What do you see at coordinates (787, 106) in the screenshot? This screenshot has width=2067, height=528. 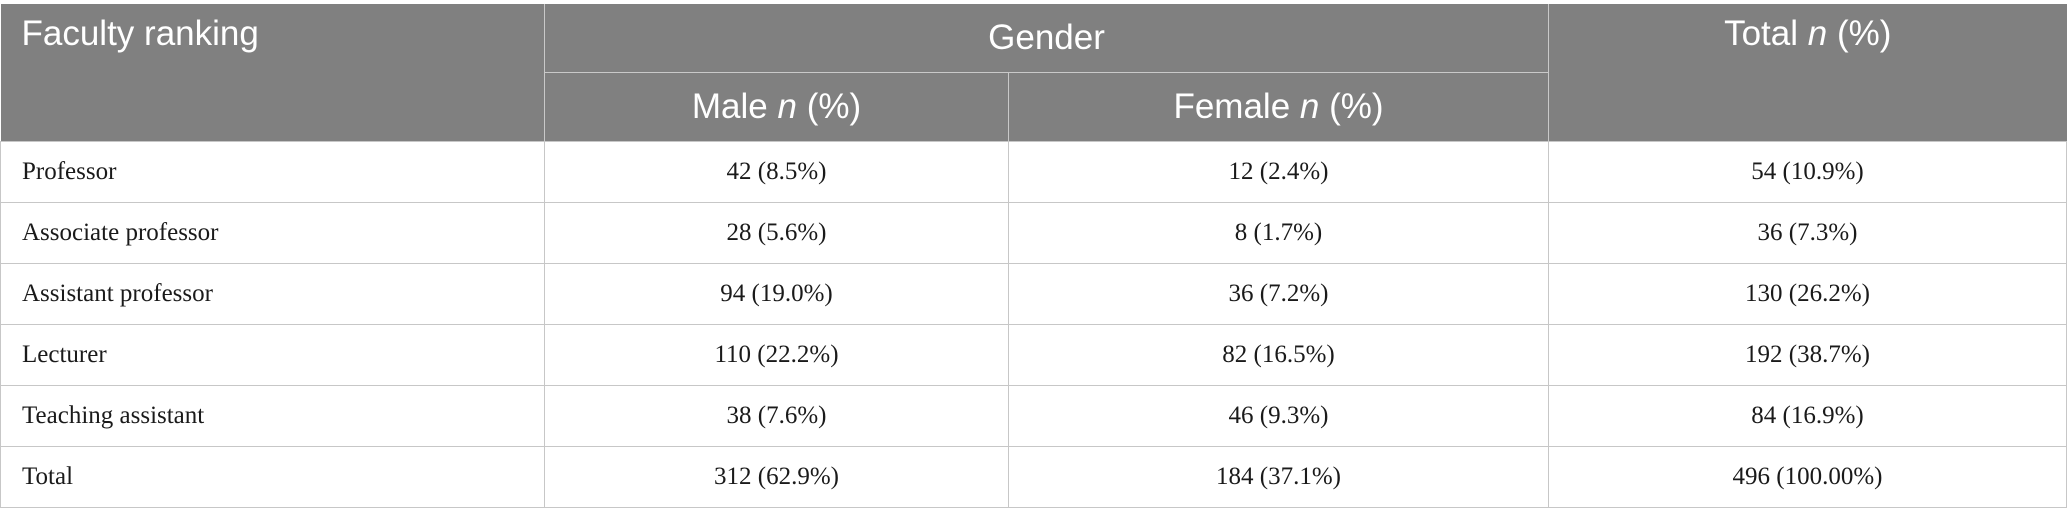 I see `header-male-n: n` at bounding box center [787, 106].